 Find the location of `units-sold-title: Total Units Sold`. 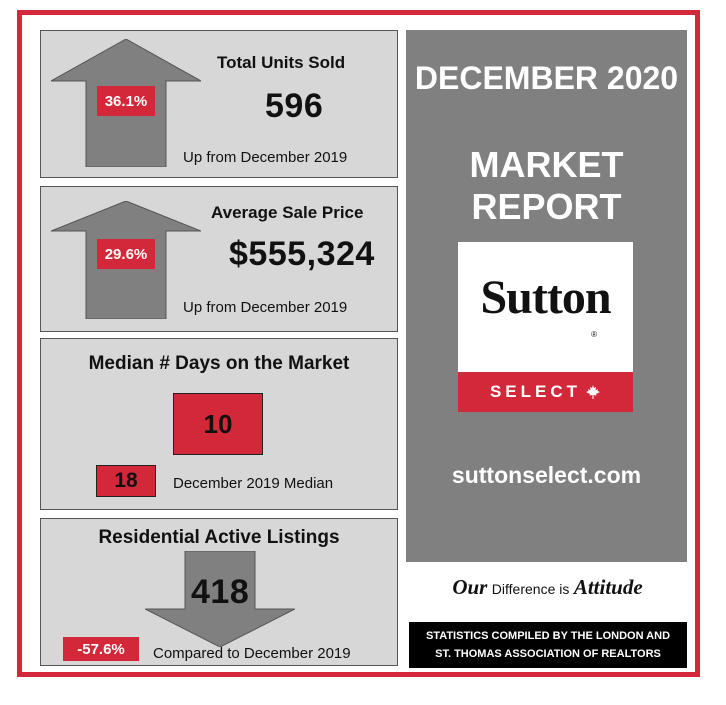

units-sold-title: Total Units Sold is located at coordinates (281, 62).